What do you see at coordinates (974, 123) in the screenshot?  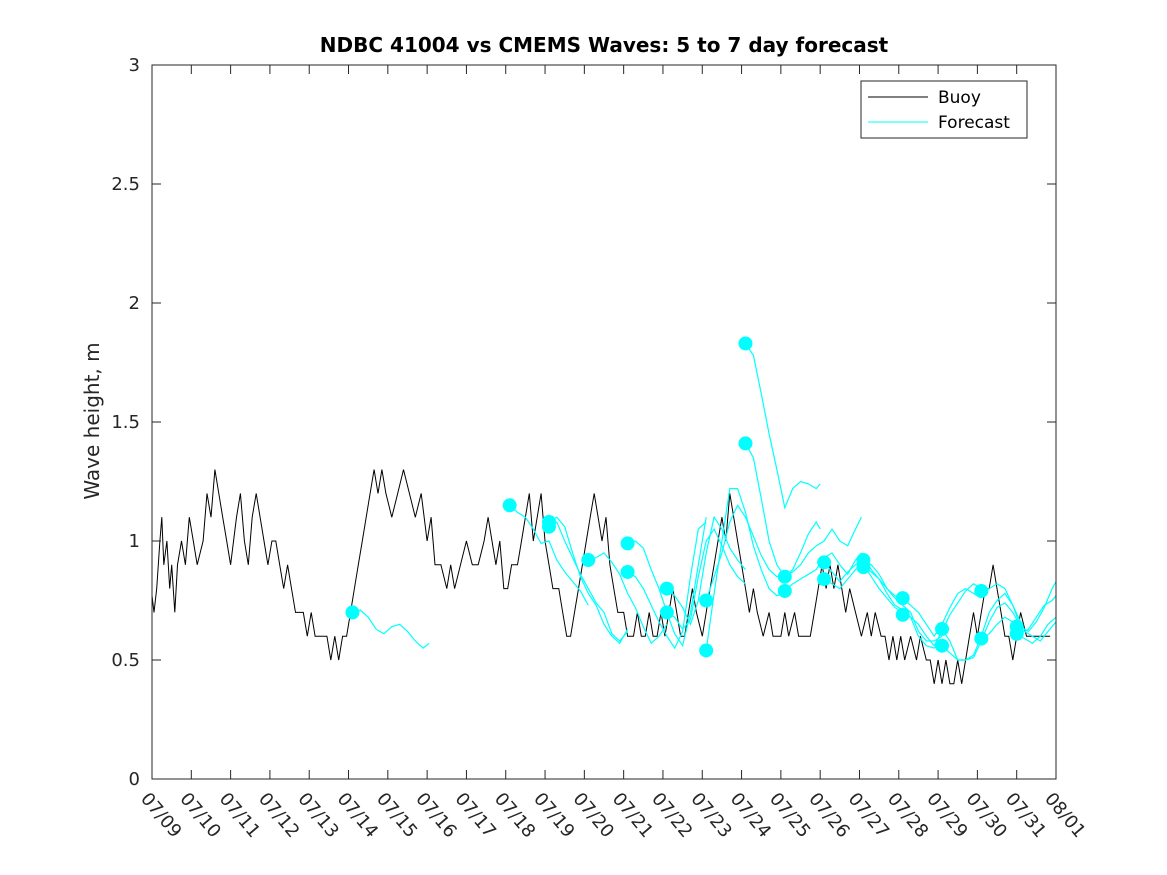 I see `legend-forecast-label: Forecast` at bounding box center [974, 123].